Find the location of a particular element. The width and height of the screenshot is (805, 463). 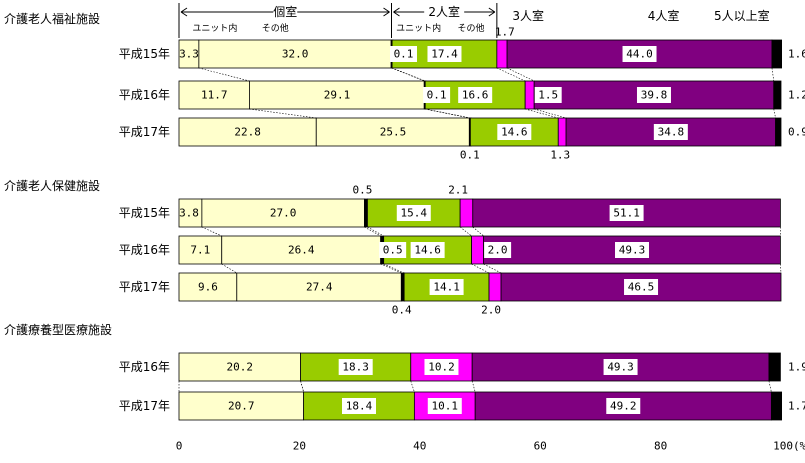

value-label: 10.1 is located at coordinates (445, 406).